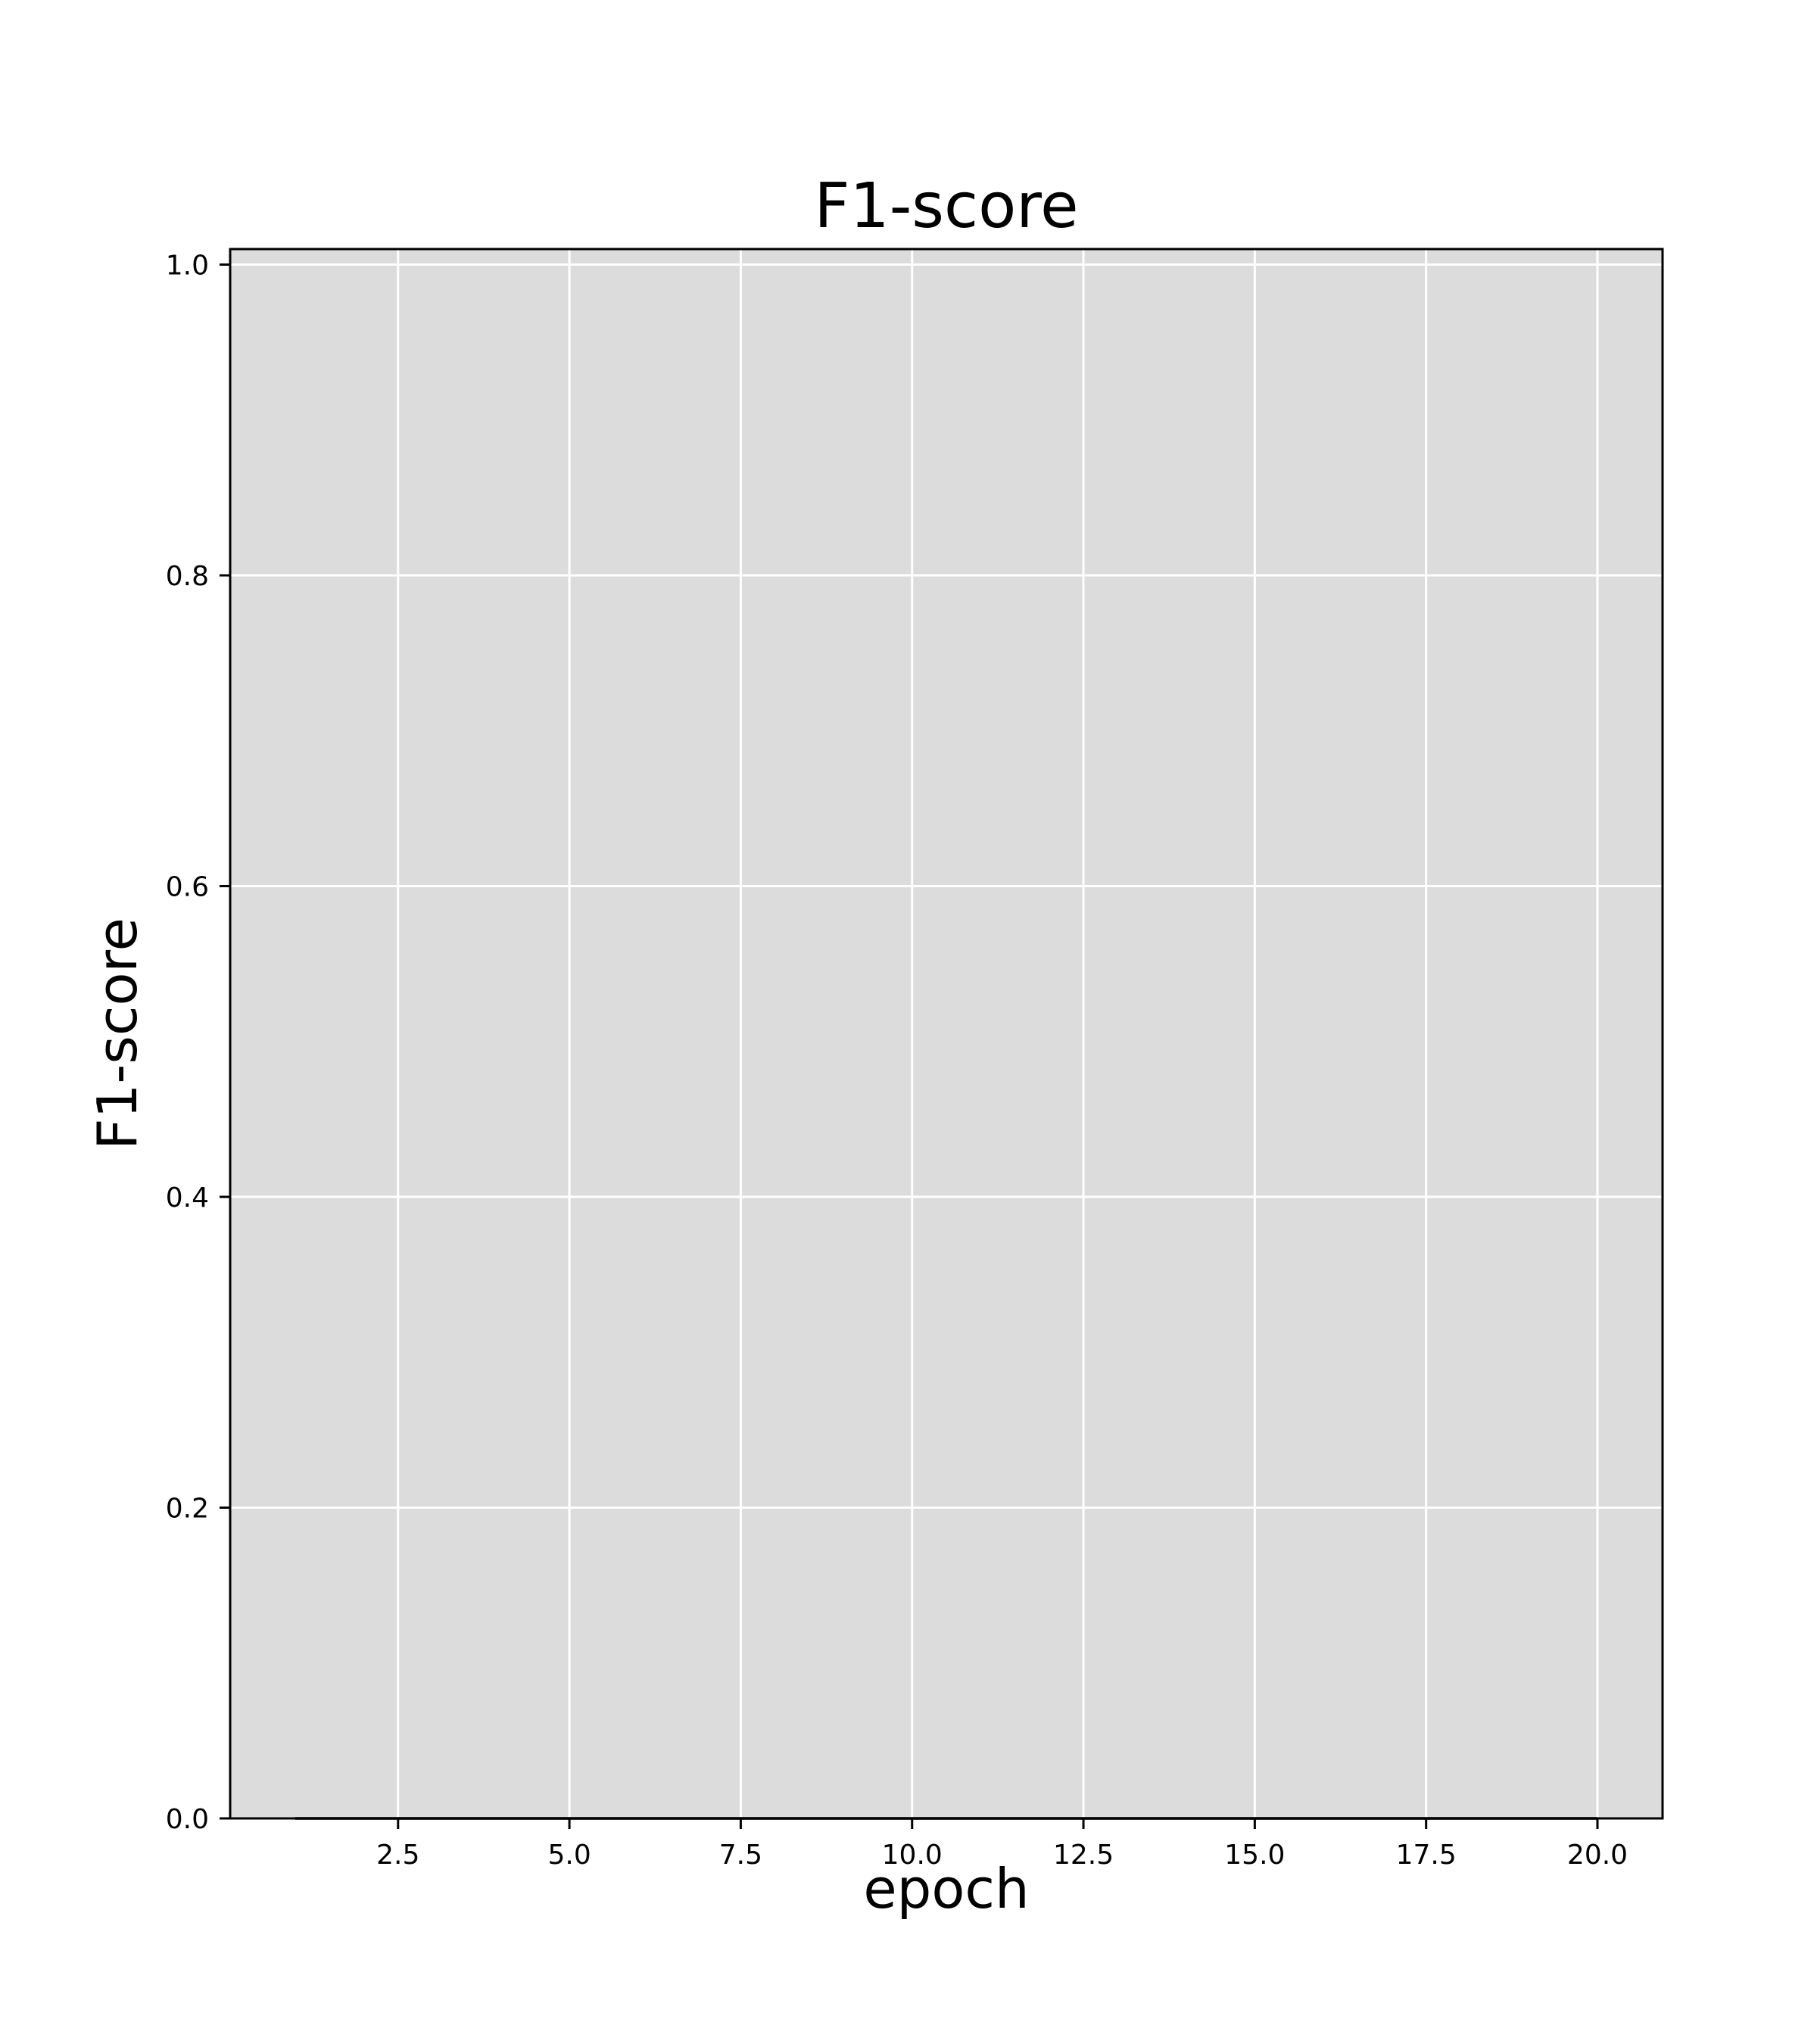  I want to click on y-tick-label: 0.2, so click(187, 1509).